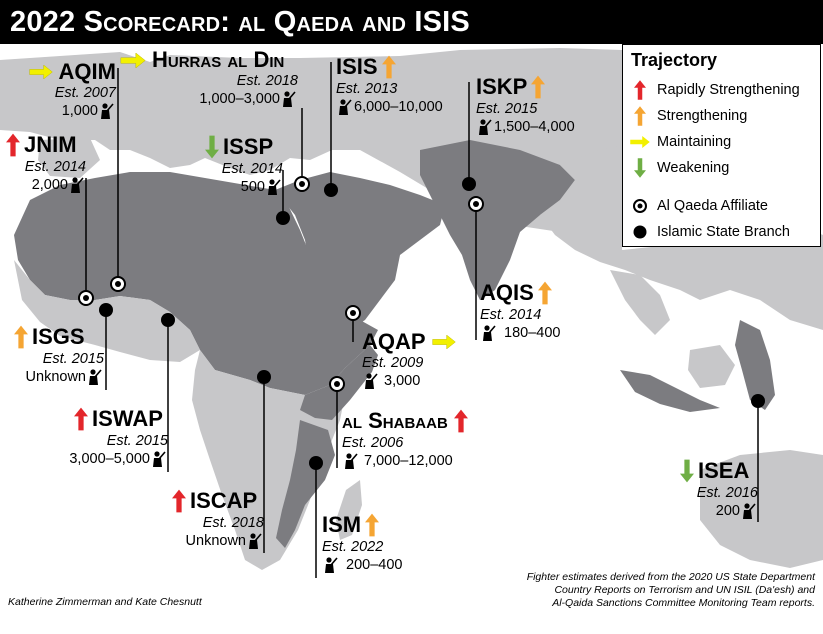 The height and width of the screenshot is (634, 823). Describe the element at coordinates (224, 500) in the screenshot. I see `group-name: ISCAP` at that location.